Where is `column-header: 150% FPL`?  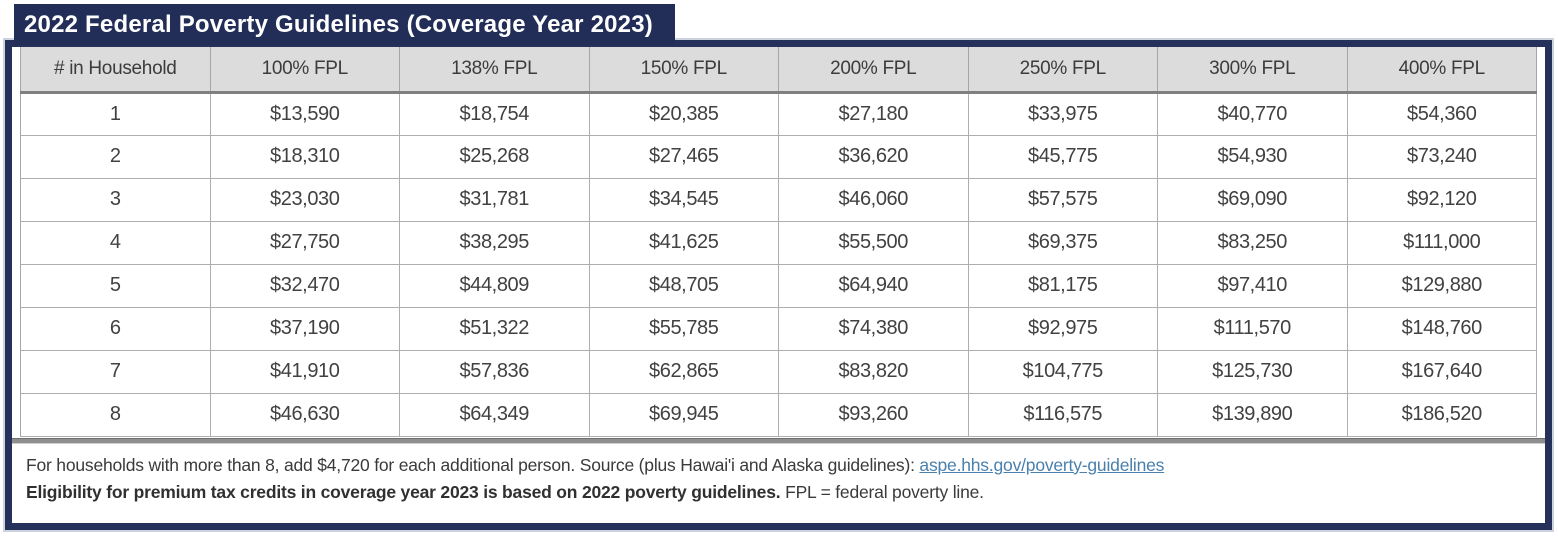 column-header: 150% FPL is located at coordinates (683, 70).